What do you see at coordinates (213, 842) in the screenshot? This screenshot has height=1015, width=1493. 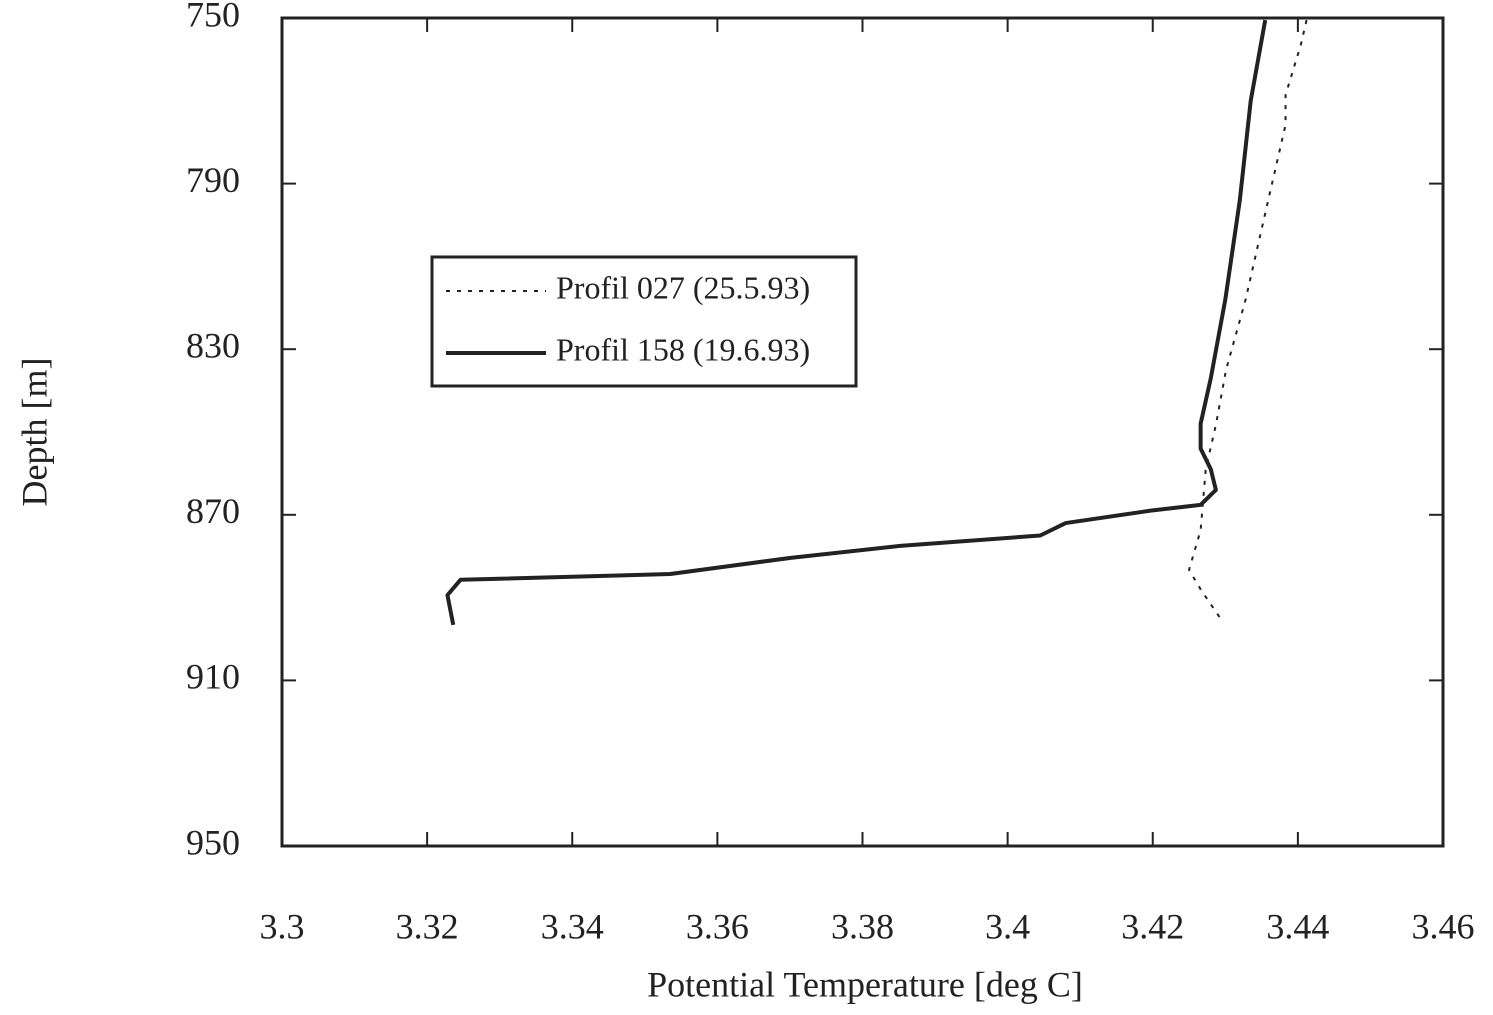 I see `y-tick-label: 950` at bounding box center [213, 842].